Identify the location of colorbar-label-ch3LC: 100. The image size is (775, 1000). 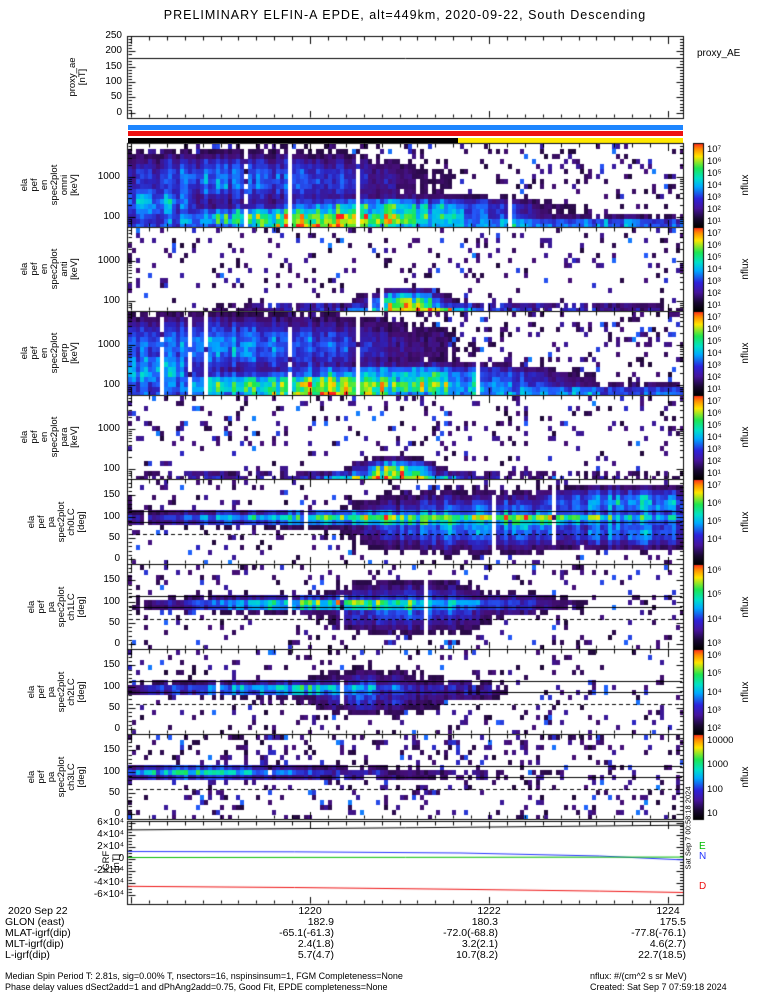
(715, 789).